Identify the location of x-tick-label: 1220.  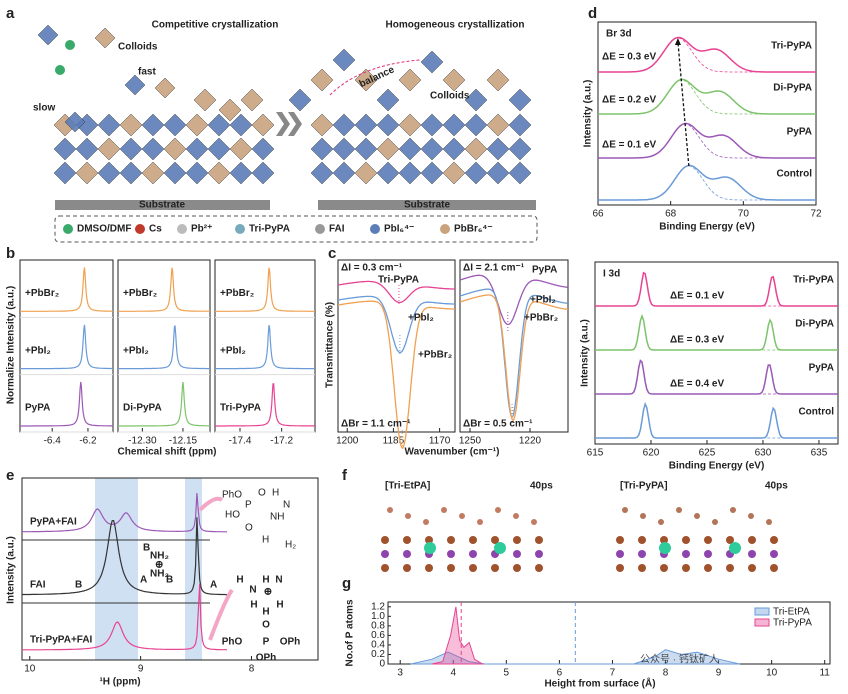
(530, 441).